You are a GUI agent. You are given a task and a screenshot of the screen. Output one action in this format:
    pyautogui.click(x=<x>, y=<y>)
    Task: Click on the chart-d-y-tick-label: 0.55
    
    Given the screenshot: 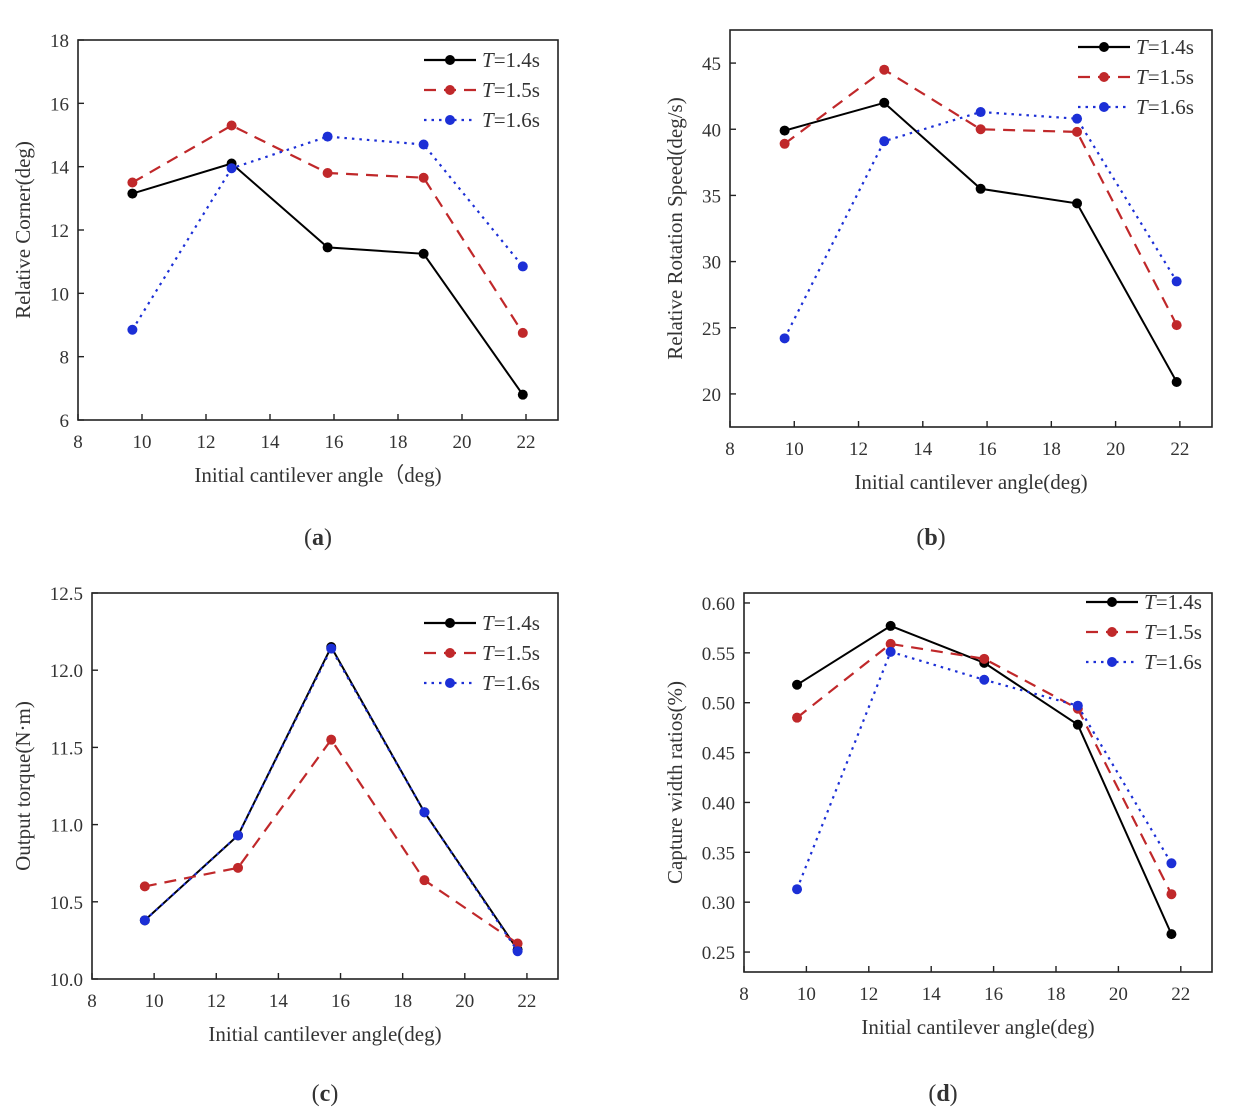 What is the action you would take?
    pyautogui.click(x=718, y=654)
    